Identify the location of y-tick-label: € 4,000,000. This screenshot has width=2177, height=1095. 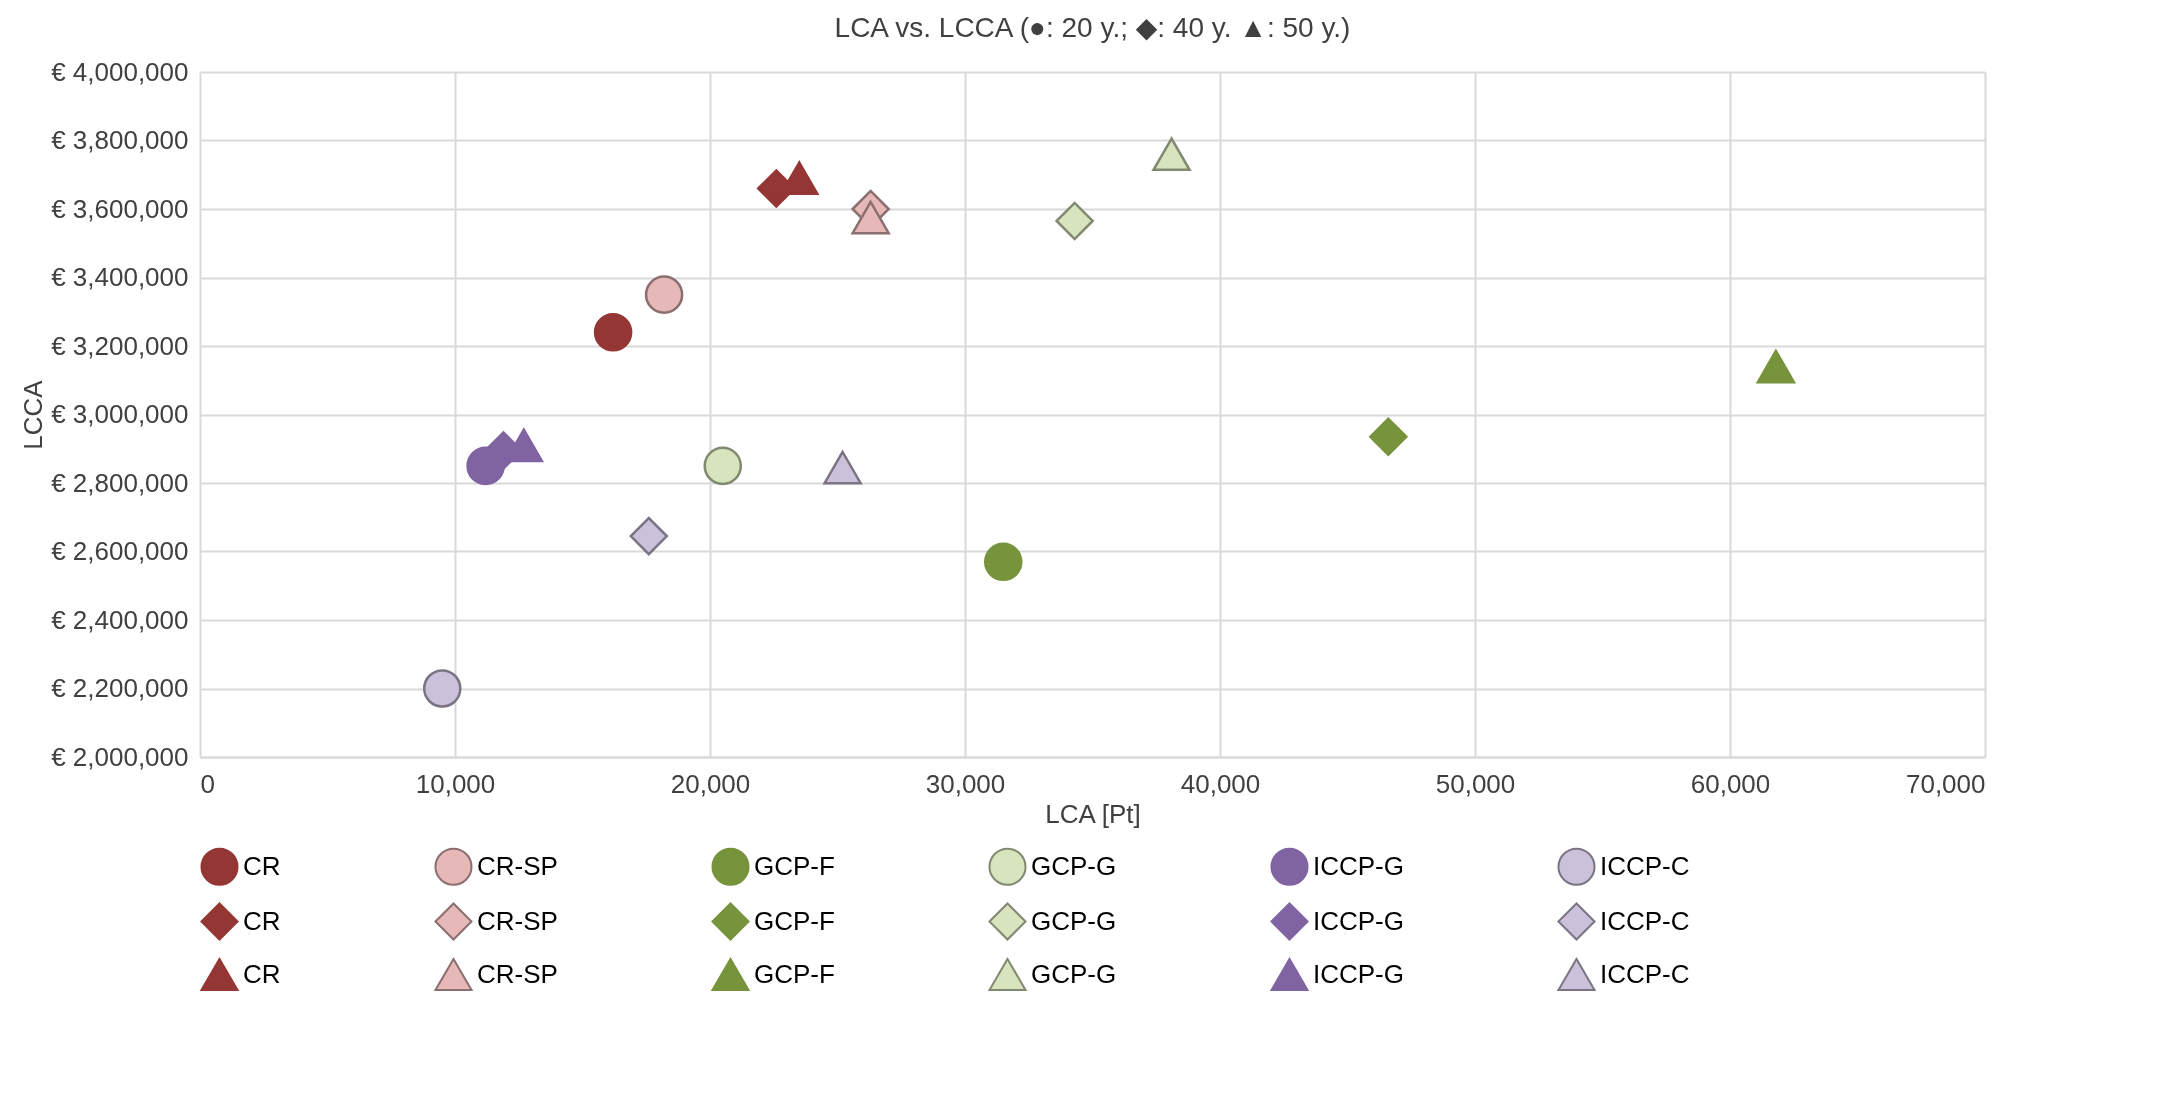
(120, 71).